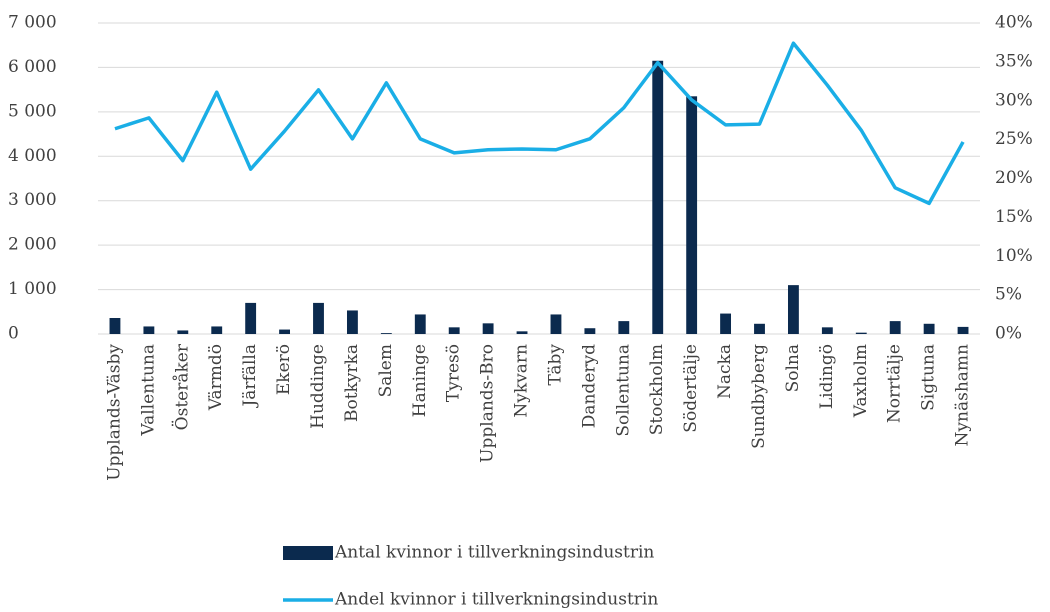 Image resolution: width=1050 pixels, height=612 pixels. Describe the element at coordinates (861, 381) in the screenshot. I see `x-tick-label: Vaxholm` at that location.